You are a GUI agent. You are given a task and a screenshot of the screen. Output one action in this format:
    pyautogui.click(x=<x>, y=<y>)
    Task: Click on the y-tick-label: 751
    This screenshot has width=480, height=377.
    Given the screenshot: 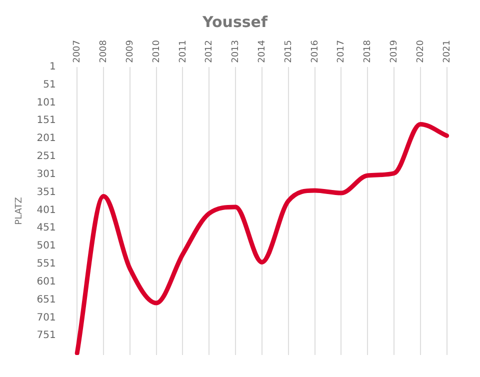 What is the action you would take?
    pyautogui.click(x=46, y=336)
    